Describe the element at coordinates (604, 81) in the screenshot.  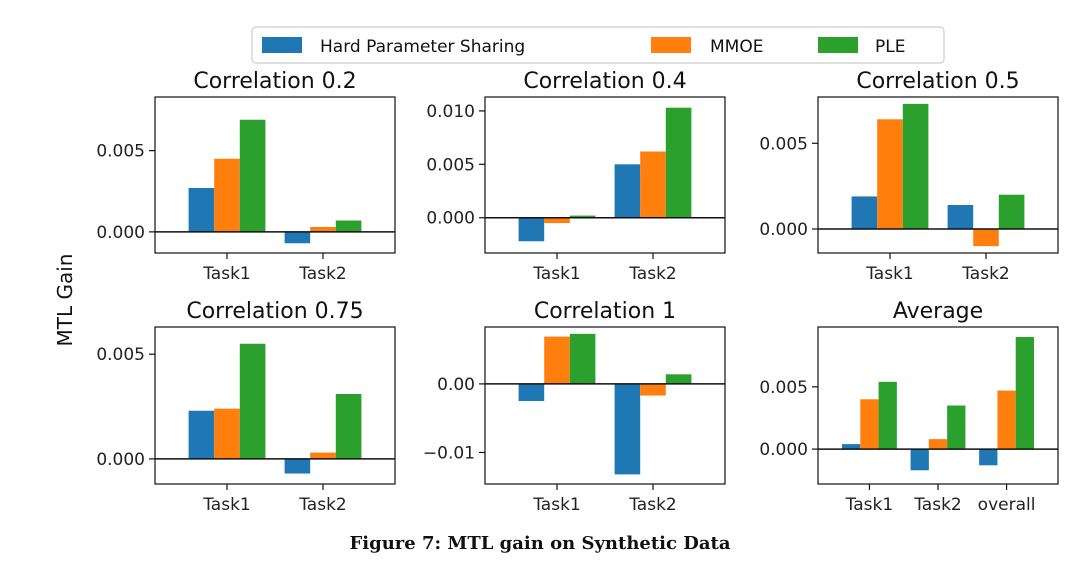
I see `subplot-title: Correlation 0.4` at that location.